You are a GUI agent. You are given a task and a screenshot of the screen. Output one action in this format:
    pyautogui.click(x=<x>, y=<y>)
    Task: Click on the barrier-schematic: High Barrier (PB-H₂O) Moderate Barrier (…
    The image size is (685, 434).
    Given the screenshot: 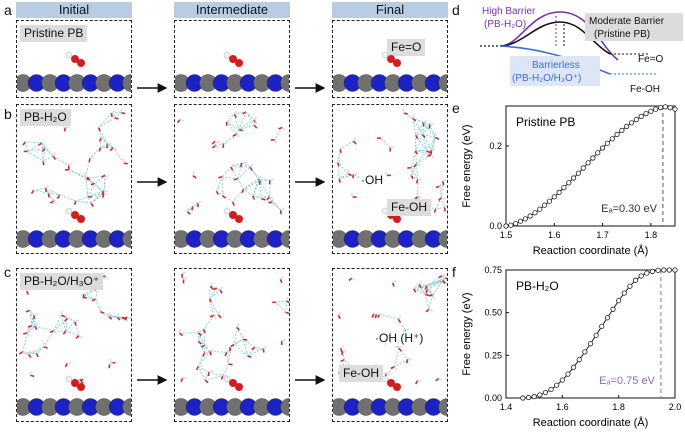 What is the action you would take?
    pyautogui.click(x=581, y=50)
    